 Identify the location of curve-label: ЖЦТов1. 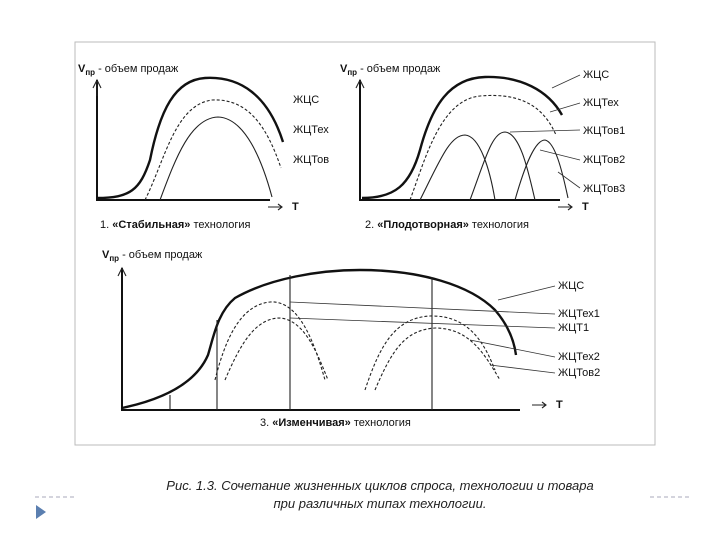
(604, 131).